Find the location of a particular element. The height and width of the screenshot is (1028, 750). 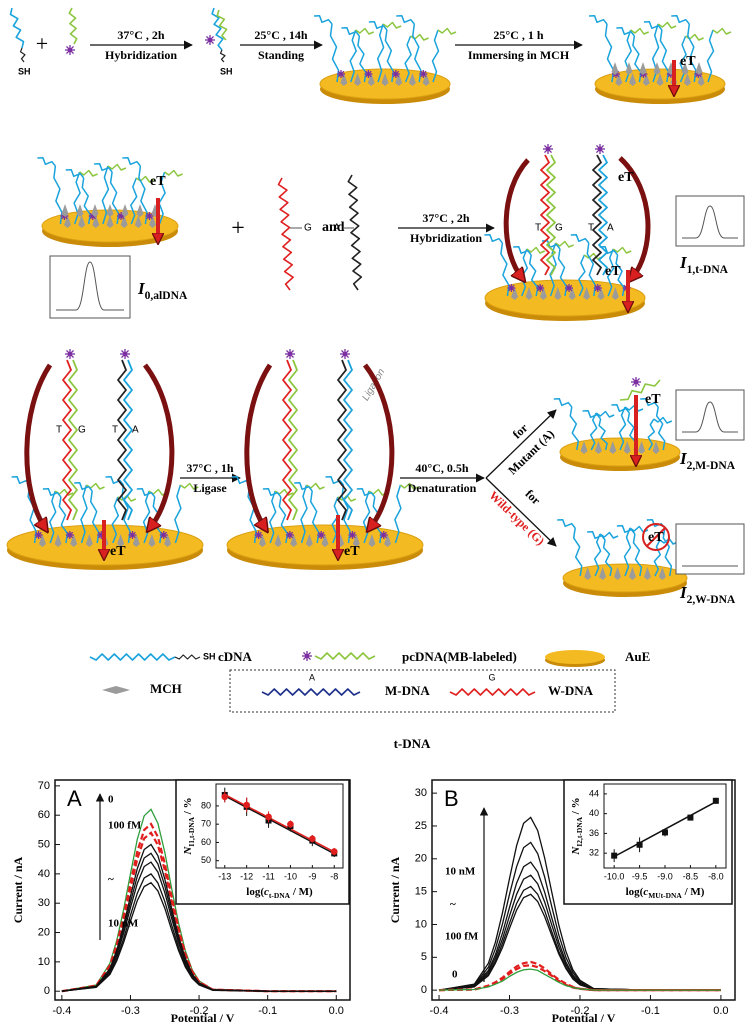

connector-word: and is located at coordinates (333, 227).